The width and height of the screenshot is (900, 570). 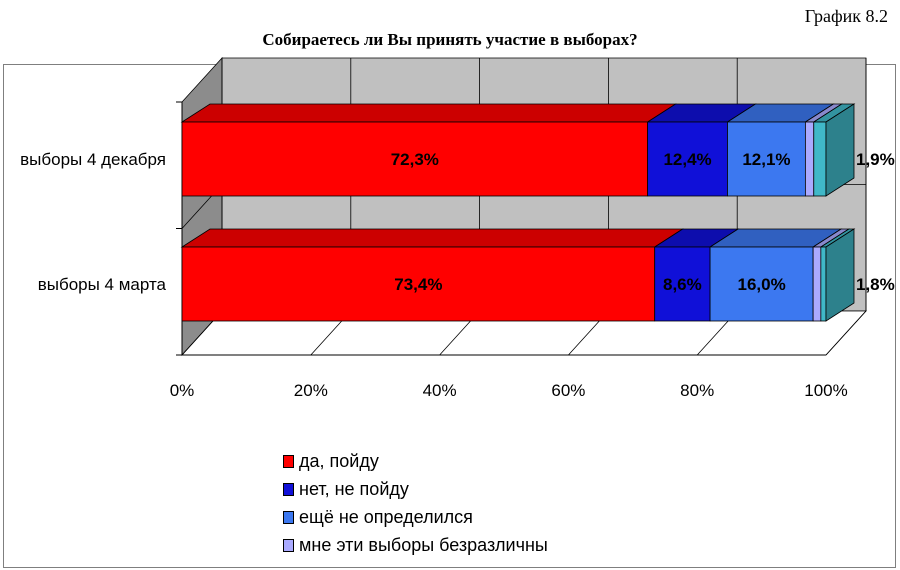 I want to click on legend-item: ещё не определился, so click(x=415, y=517).